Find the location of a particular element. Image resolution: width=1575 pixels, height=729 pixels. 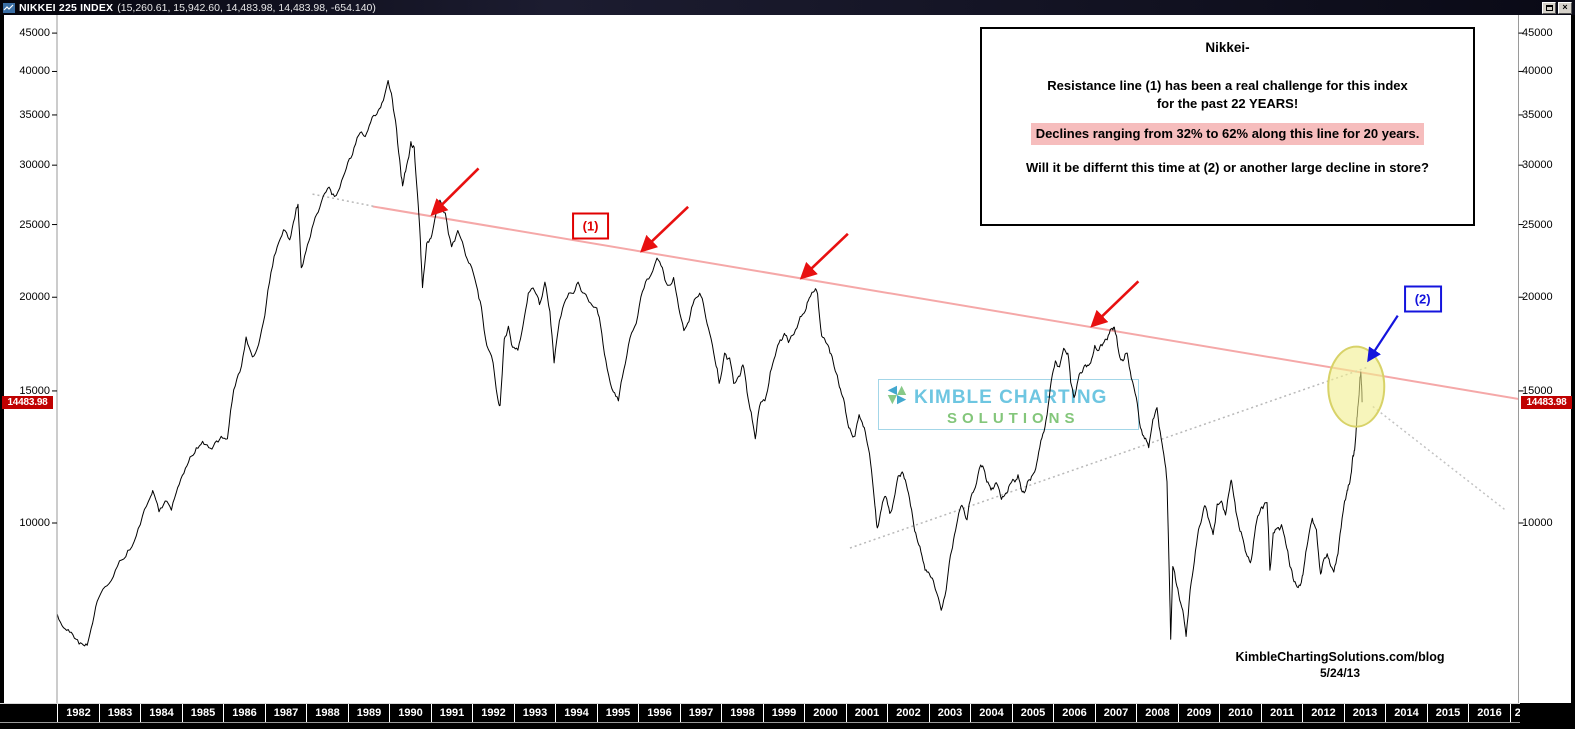

x-axis-year-label: 1984 is located at coordinates (161, 713).